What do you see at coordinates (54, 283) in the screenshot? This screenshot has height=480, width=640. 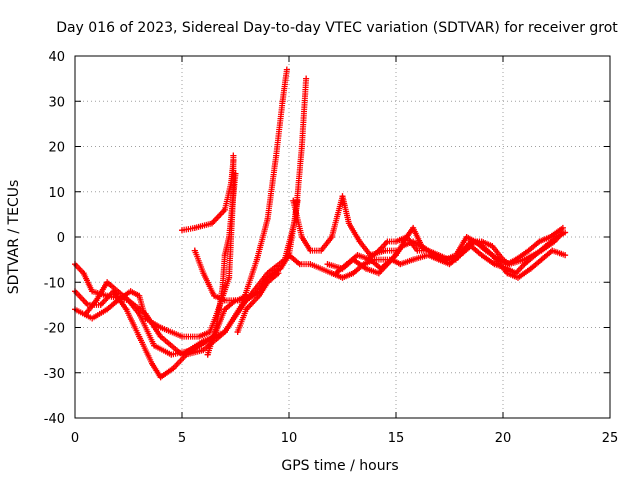 I see `y-tick-label: -10` at bounding box center [54, 283].